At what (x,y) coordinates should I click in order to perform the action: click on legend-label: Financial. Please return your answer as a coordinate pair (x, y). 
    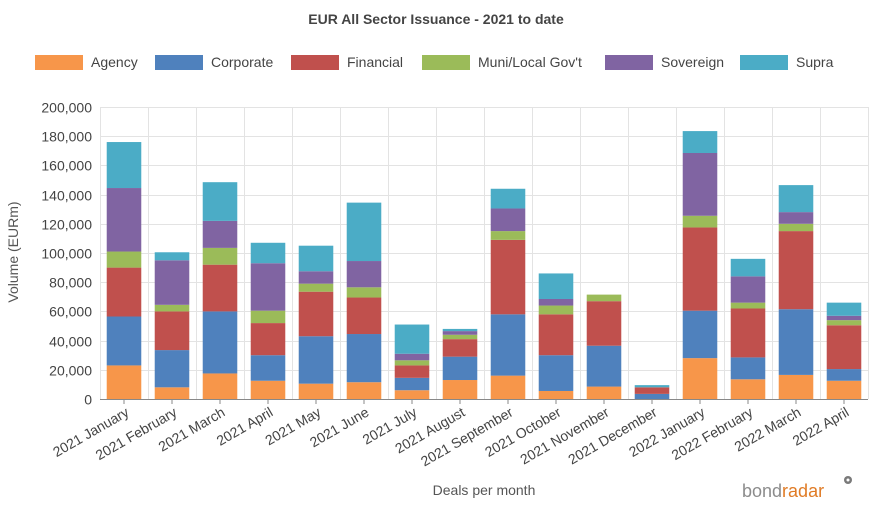
    Looking at the image, I should click on (375, 62).